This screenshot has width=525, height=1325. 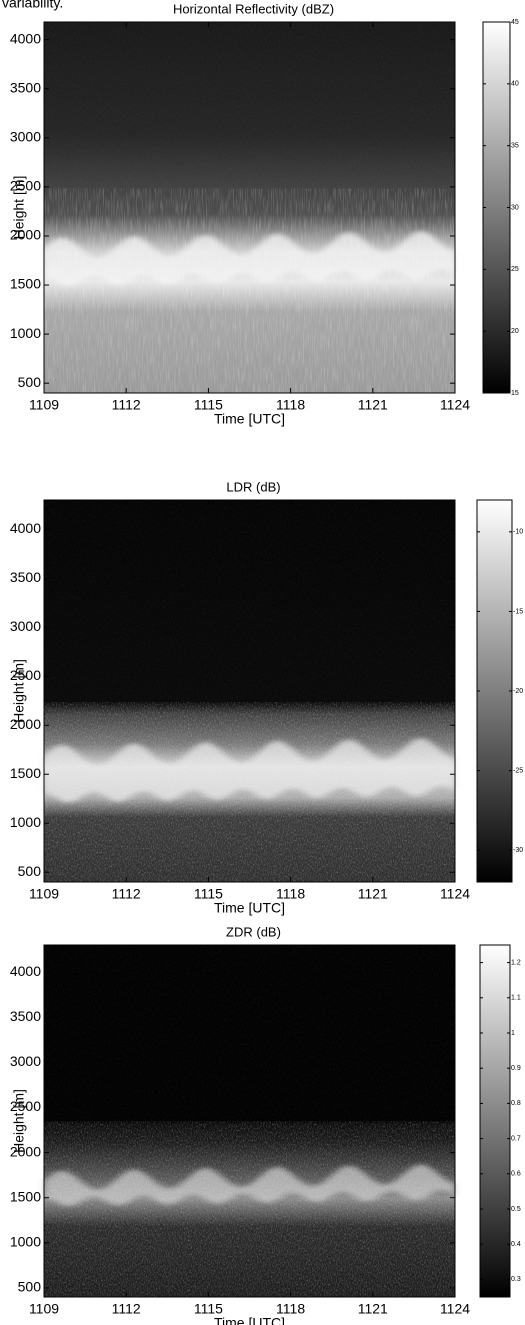 I want to click on chart-title: ZDR (dB), so click(x=253, y=931).